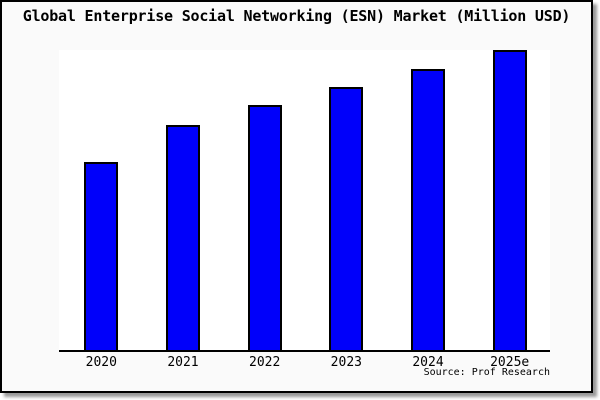 The height and width of the screenshot is (400, 600). What do you see at coordinates (509, 200) in the screenshot?
I see `bar-2025e` at bounding box center [509, 200].